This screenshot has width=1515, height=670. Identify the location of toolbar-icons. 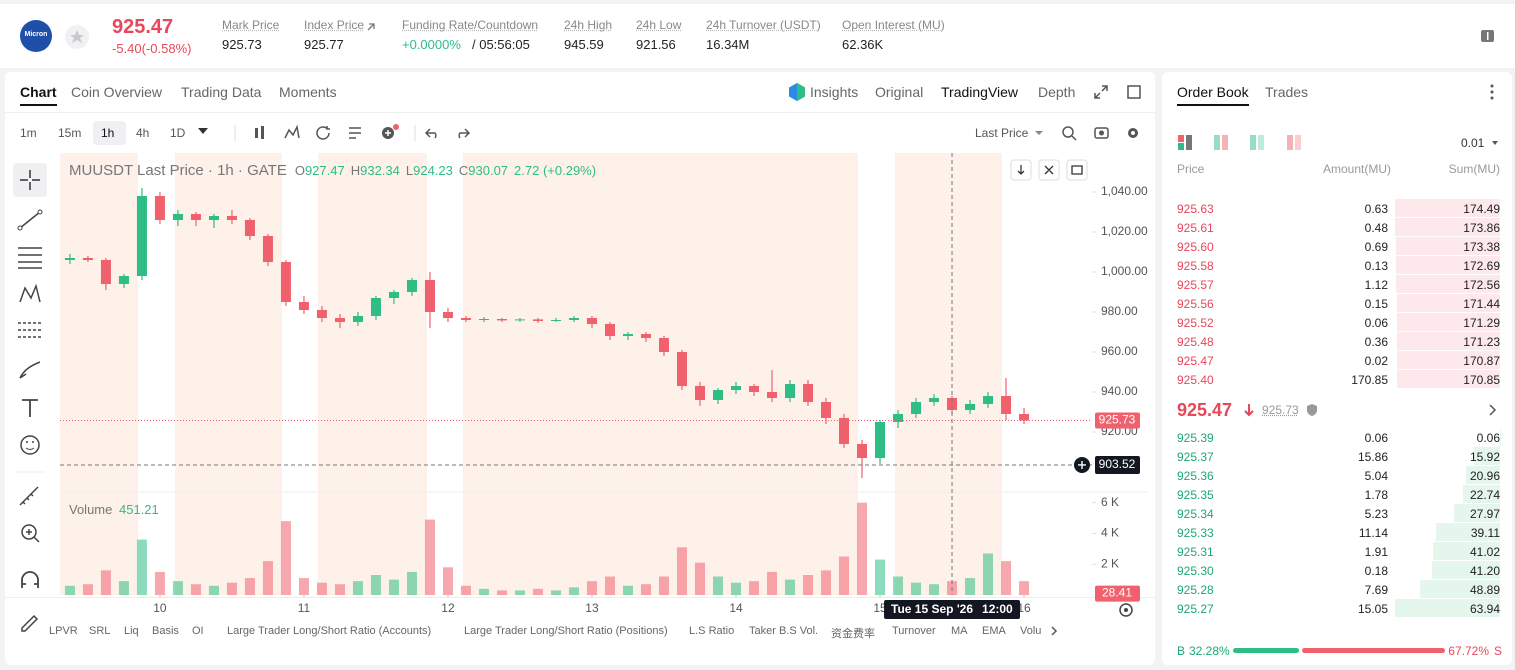
(355, 133).